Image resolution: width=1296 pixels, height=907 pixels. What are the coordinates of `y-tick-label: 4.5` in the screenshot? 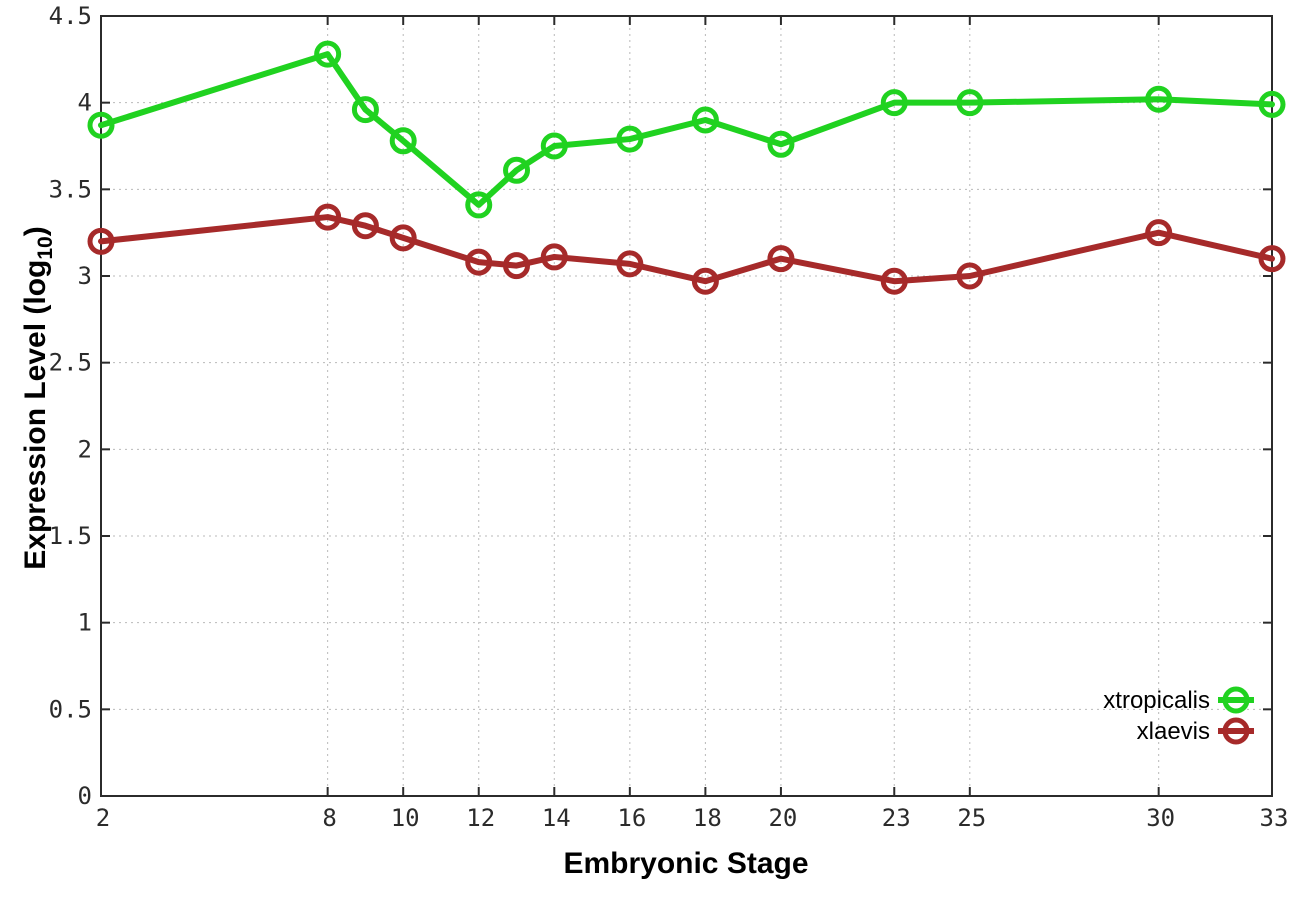 It's located at (70, 16).